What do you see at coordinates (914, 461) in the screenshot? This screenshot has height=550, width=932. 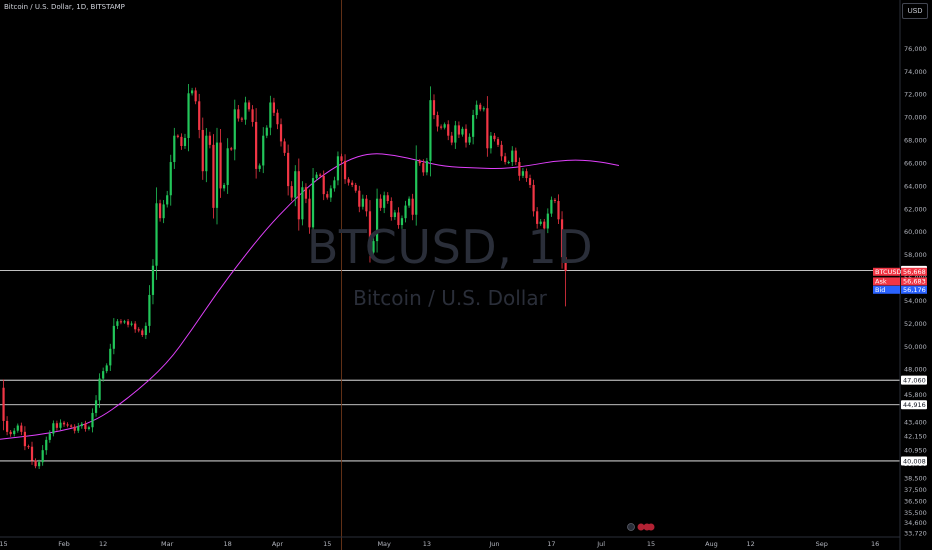 I see `level-price-label: 40,008` at bounding box center [914, 461].